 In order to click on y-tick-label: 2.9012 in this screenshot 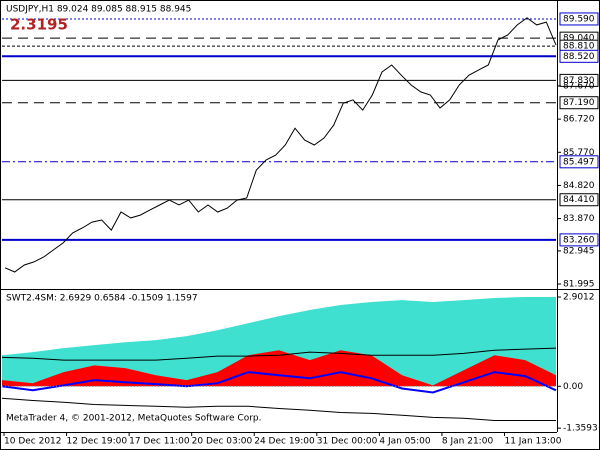, I will do `click(579, 298)`.